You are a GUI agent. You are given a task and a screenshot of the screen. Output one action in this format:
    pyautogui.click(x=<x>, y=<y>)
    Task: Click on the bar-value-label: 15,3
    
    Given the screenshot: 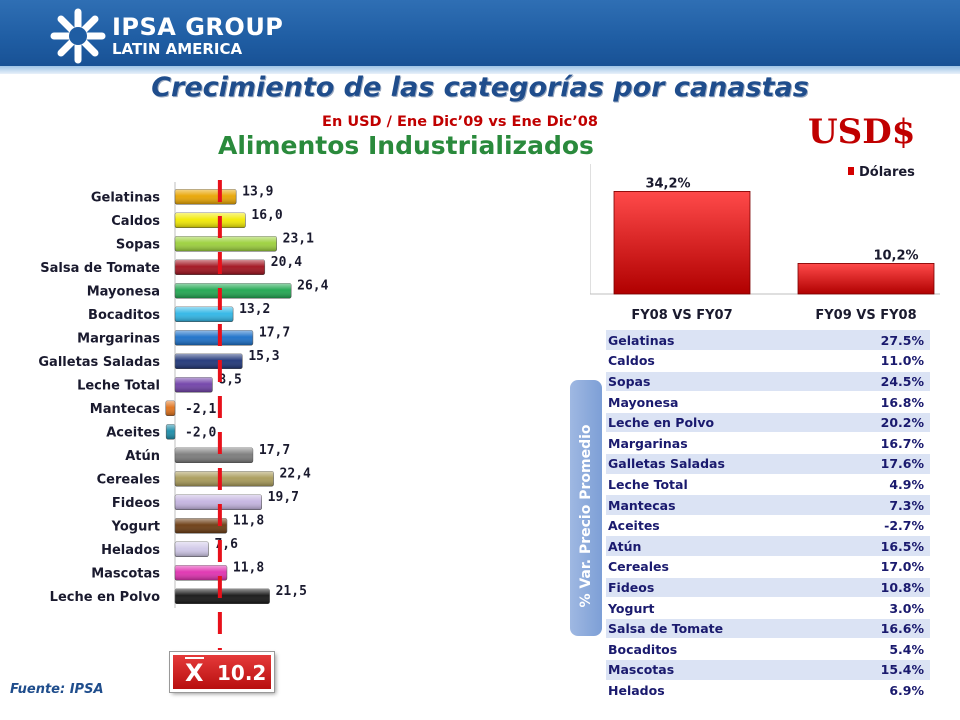 What is the action you would take?
    pyautogui.click(x=263, y=356)
    